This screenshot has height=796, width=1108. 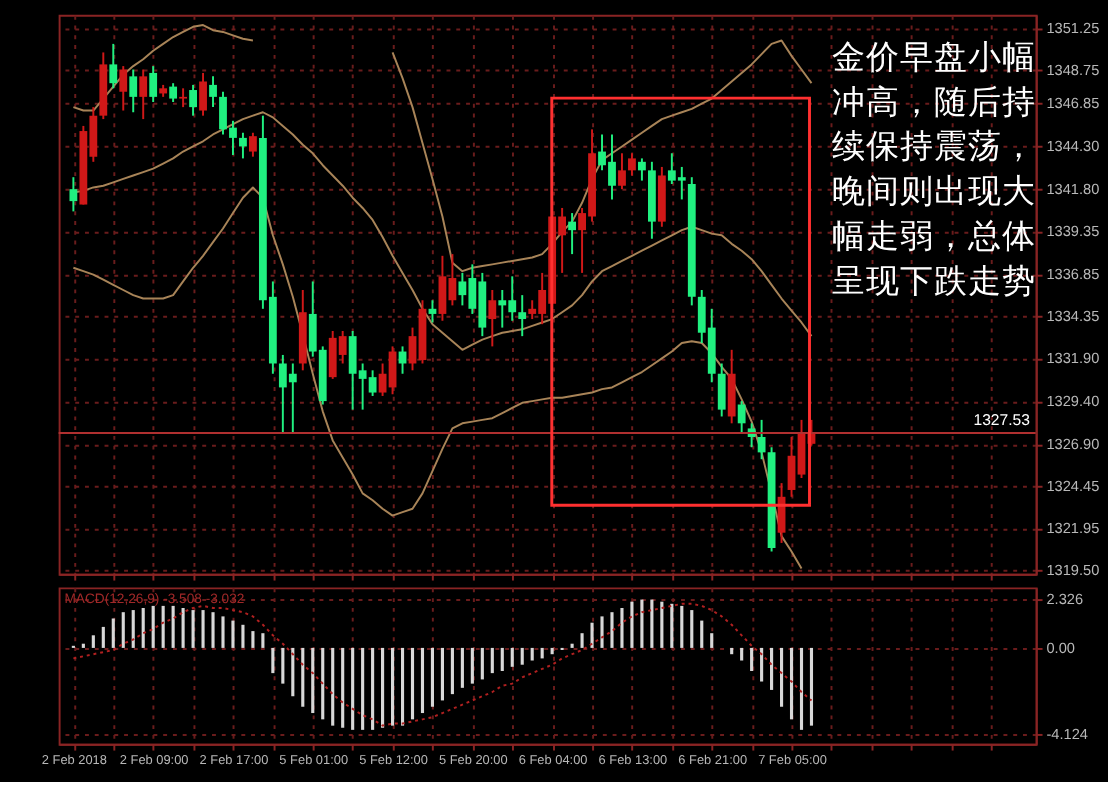 What do you see at coordinates (442, 664) in the screenshot?
I see `line-series` at bounding box center [442, 664].